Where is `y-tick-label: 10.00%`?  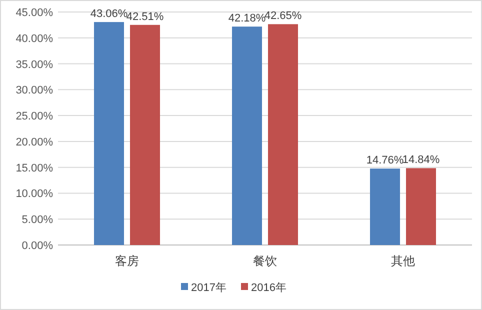 y-tick-label: 10.00% is located at coordinates (35, 194).